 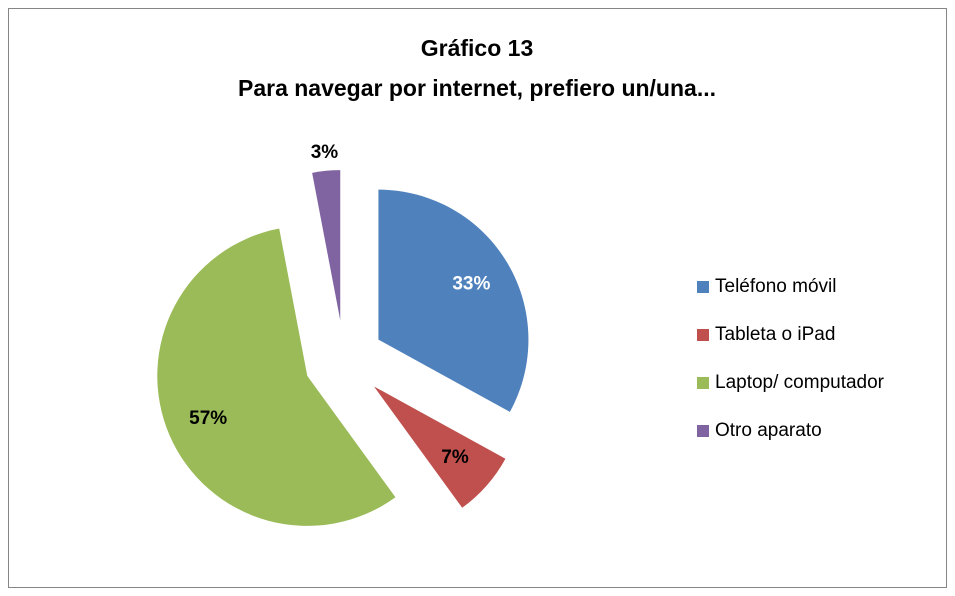 I want to click on legend-label: Laptop/ computador, so click(x=800, y=382).